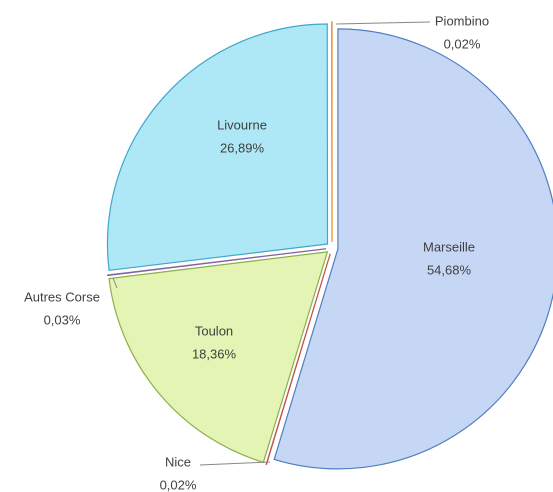 The image size is (553, 492). I want to click on slice-label: Toulon, so click(214, 330).